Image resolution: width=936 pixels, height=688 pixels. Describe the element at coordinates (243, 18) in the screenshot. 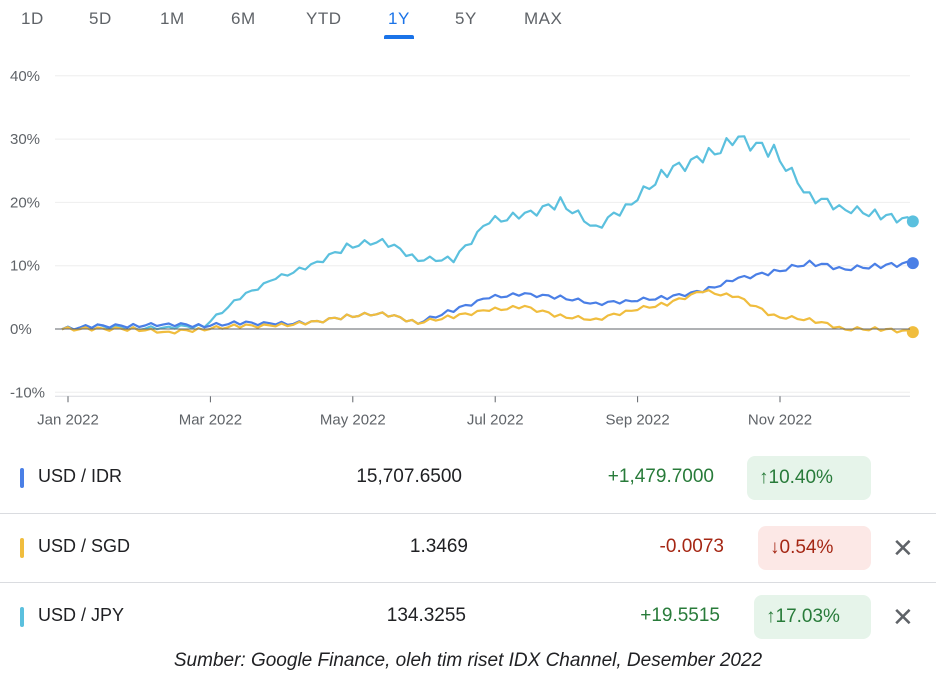

I see `tab-6m: 6M` at that location.